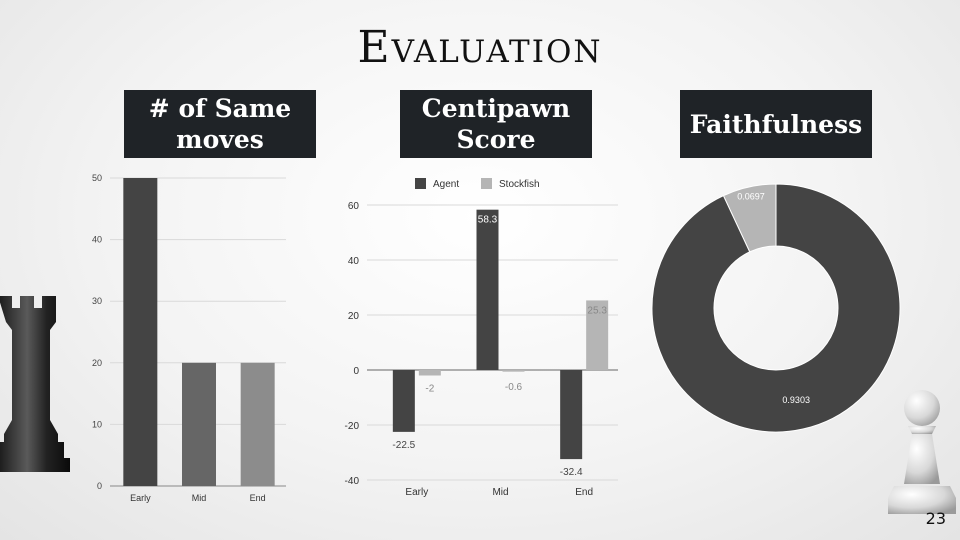 The image size is (960, 540). What do you see at coordinates (796, 400) in the screenshot?
I see `slice-label: 0.9303` at bounding box center [796, 400].